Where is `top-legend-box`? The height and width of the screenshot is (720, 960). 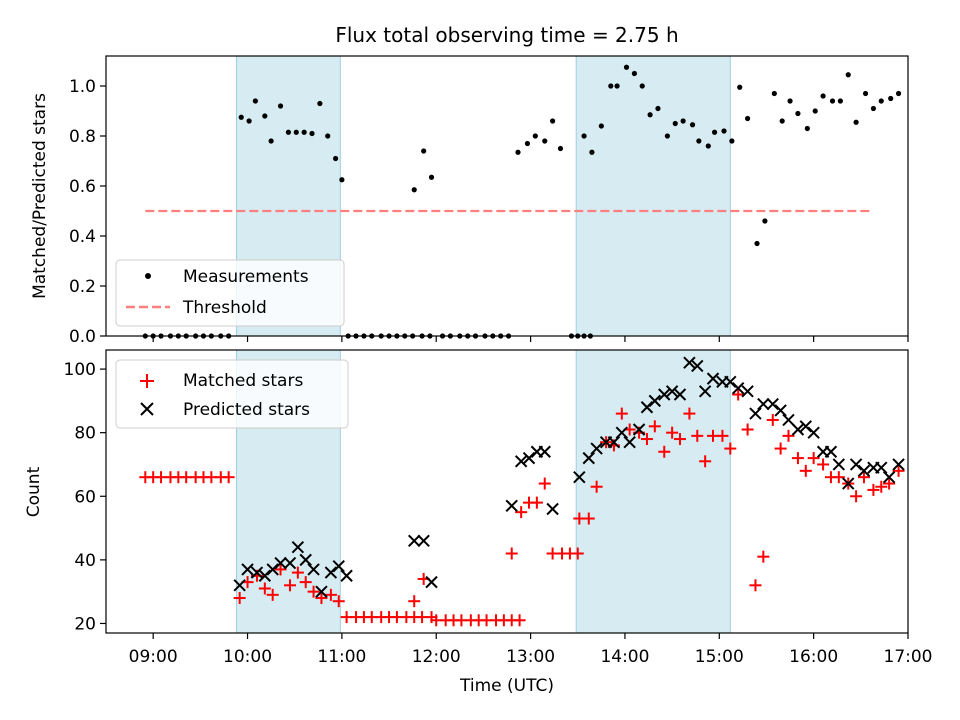 top-legend-box is located at coordinates (230, 293).